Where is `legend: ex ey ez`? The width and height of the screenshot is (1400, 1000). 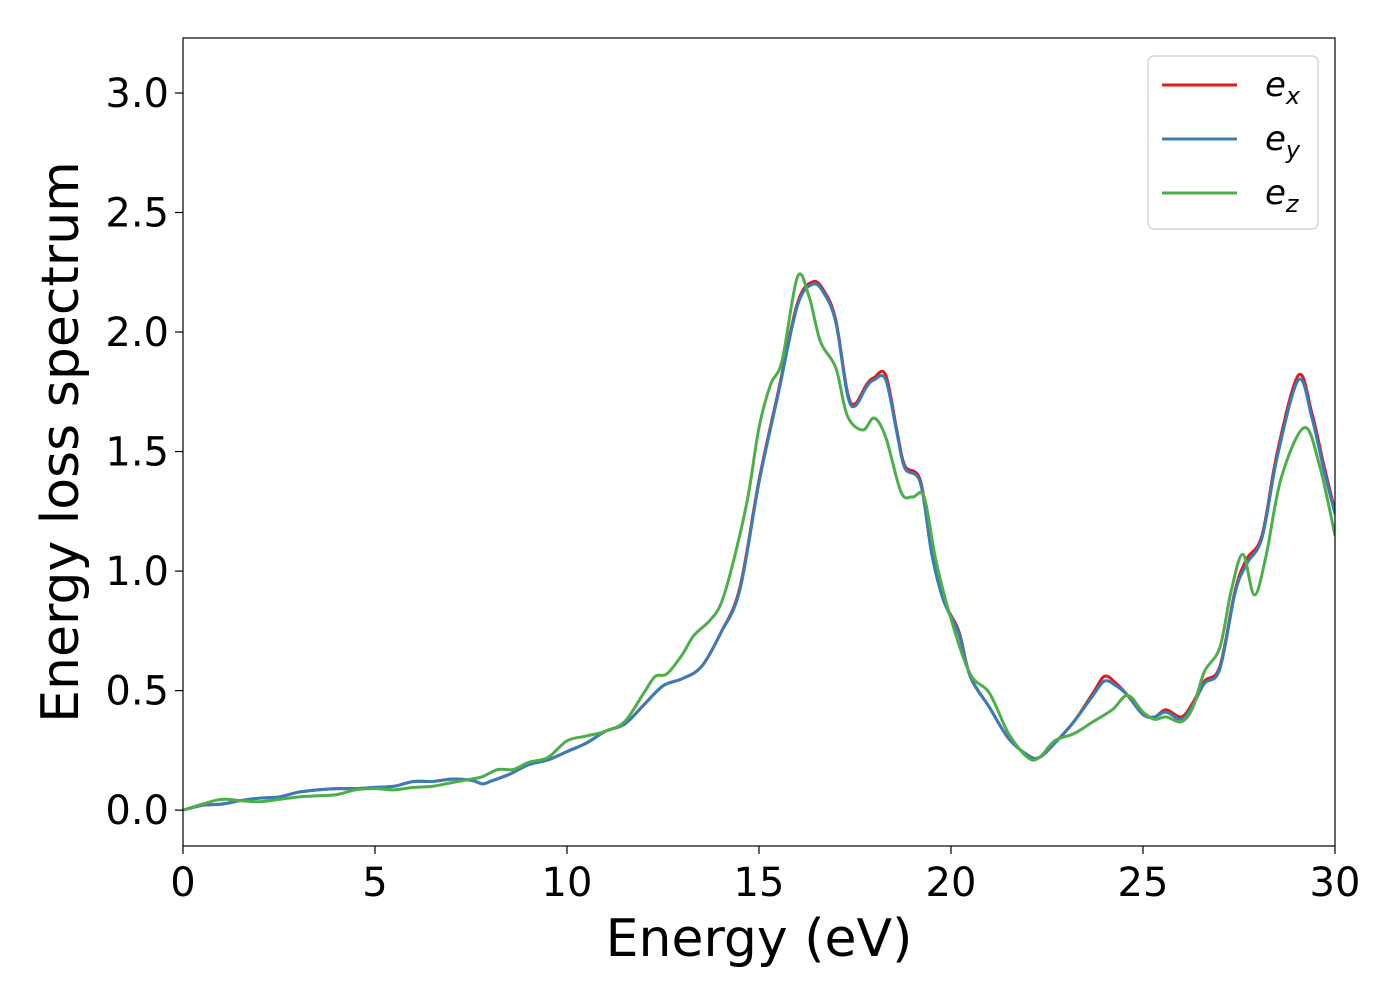
legend: ex ey ez is located at coordinates (1233, 142).